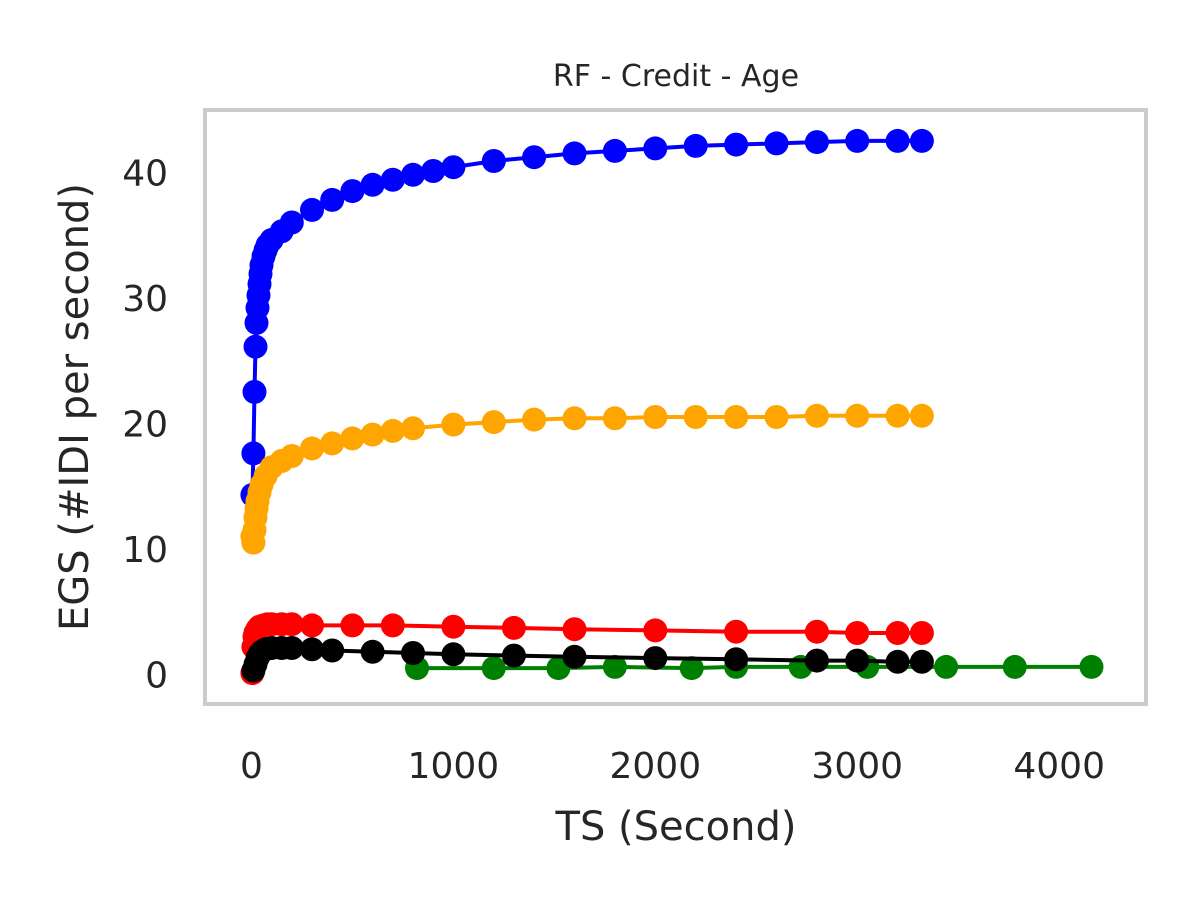 The image size is (1200, 900). Describe the element at coordinates (145, 550) in the screenshot. I see `y-tick-label: 10` at that location.